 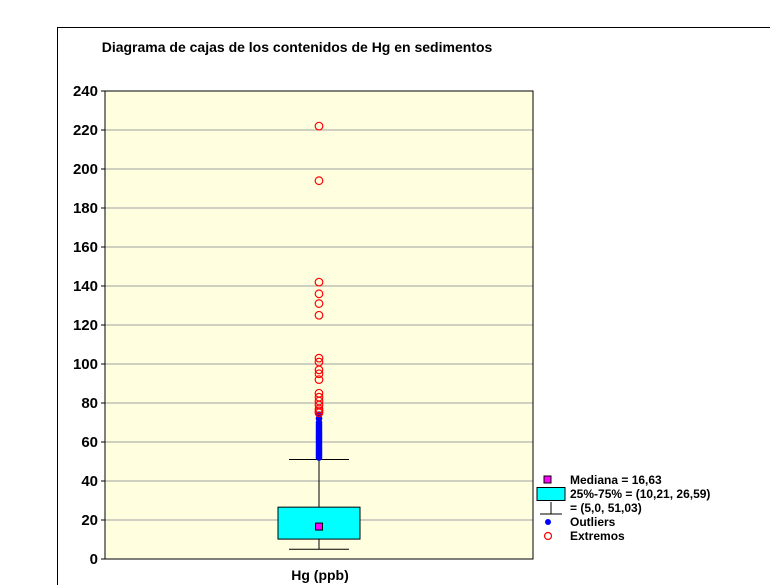 I want to click on y-tick-label: 200, so click(x=85, y=169).